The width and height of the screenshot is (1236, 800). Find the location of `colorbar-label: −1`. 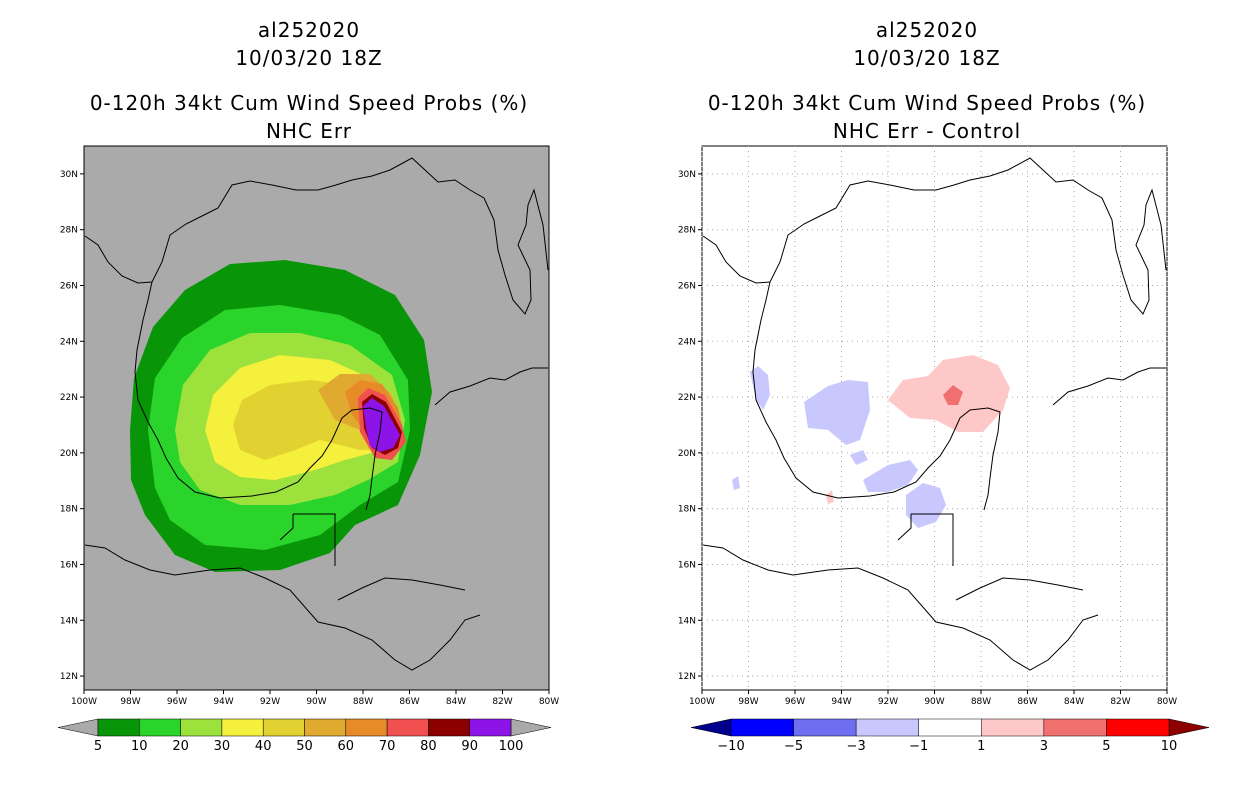

colorbar-label: −1 is located at coordinates (918, 746).